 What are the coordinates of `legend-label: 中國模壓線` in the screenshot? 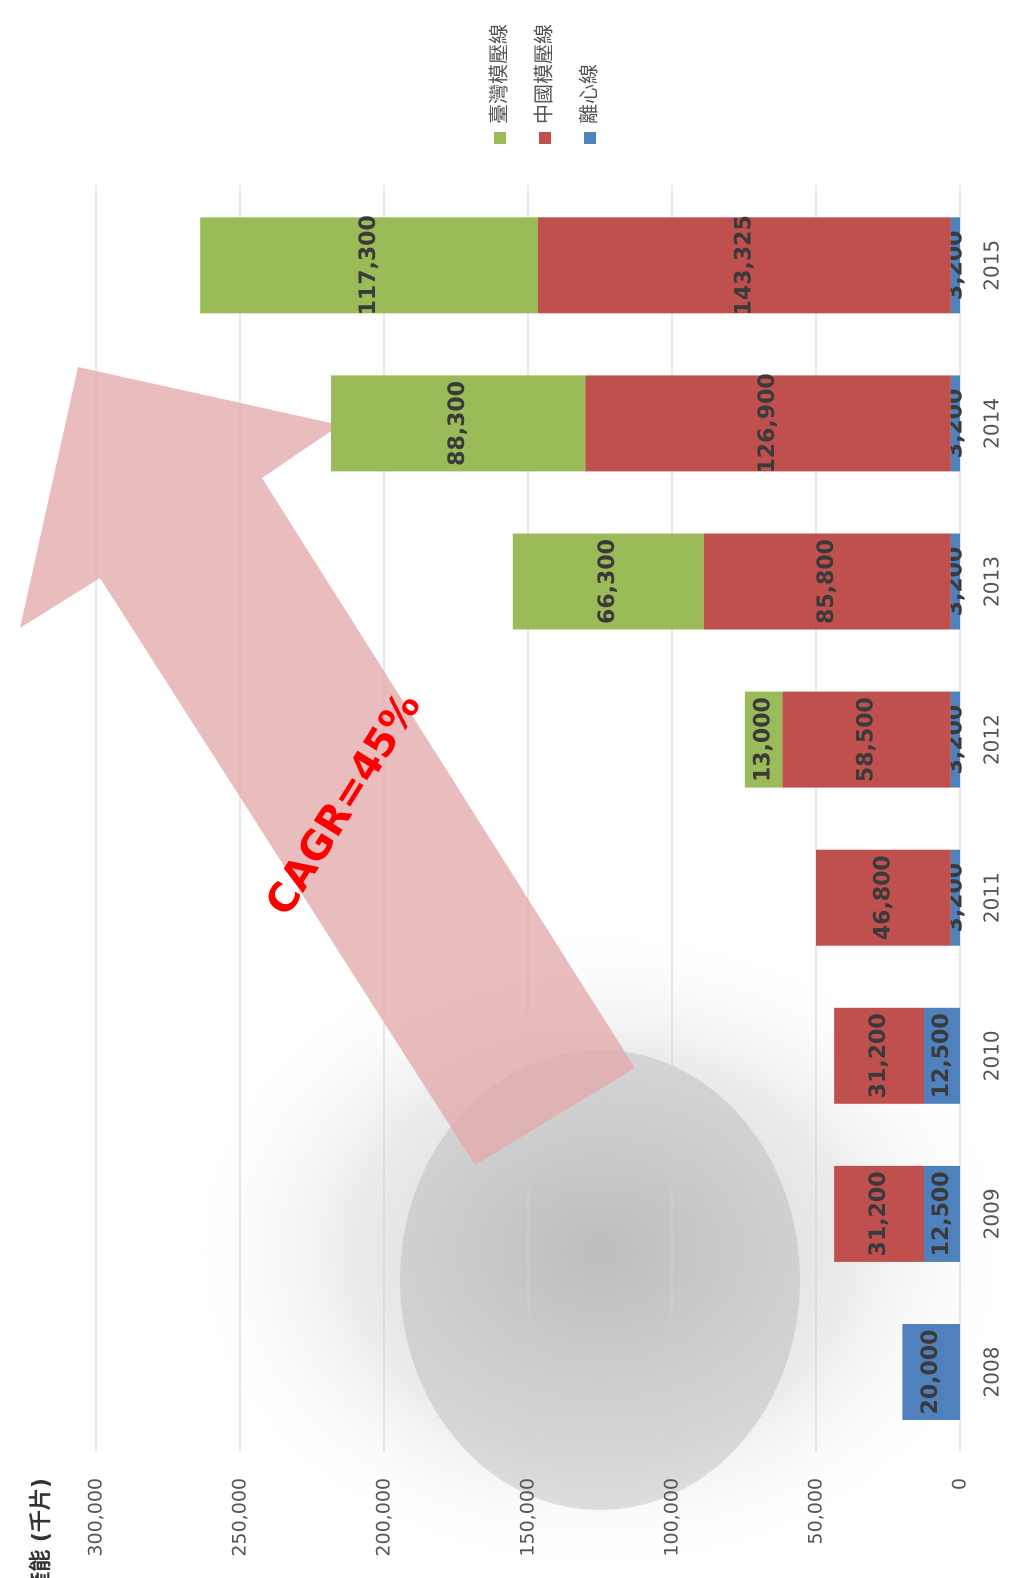 It's located at (544, 74).